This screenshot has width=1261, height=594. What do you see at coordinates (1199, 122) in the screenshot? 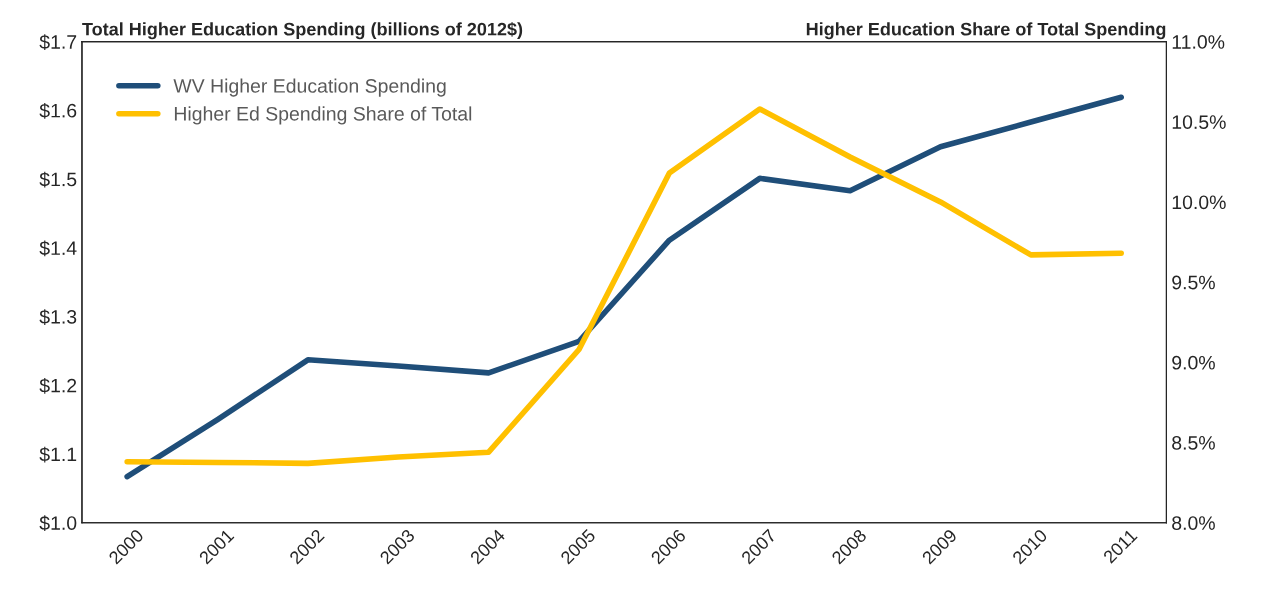
I see `y2-tick-label: 10.5%` at bounding box center [1199, 122].